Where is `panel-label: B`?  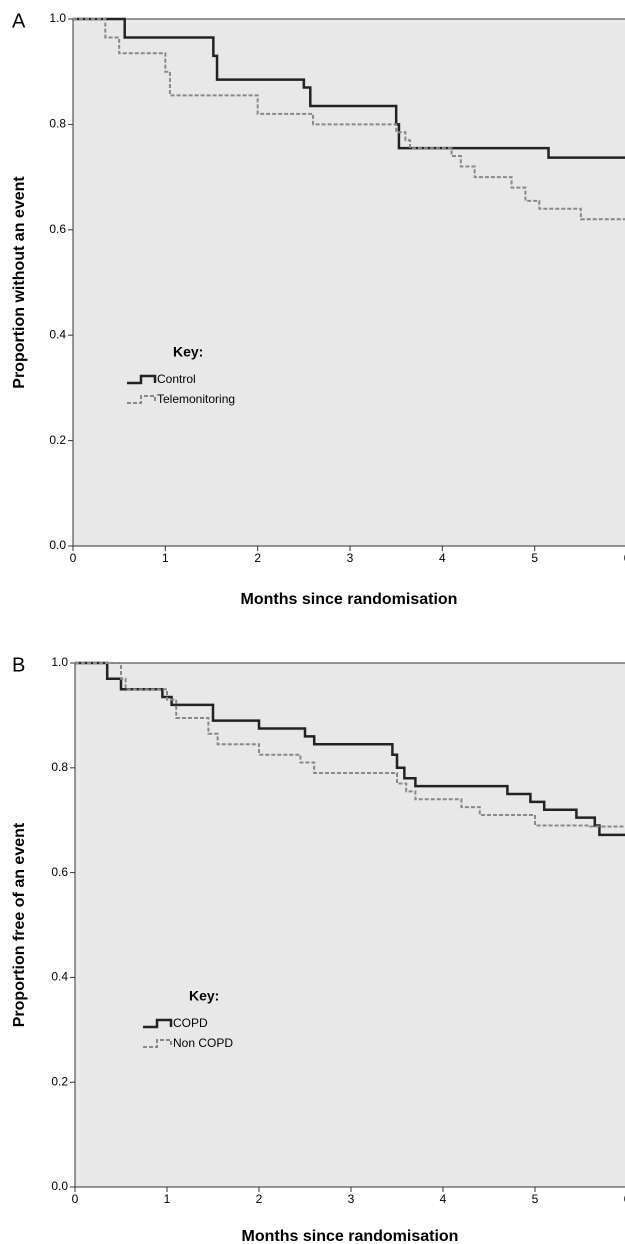
panel-label: B is located at coordinates (18, 665).